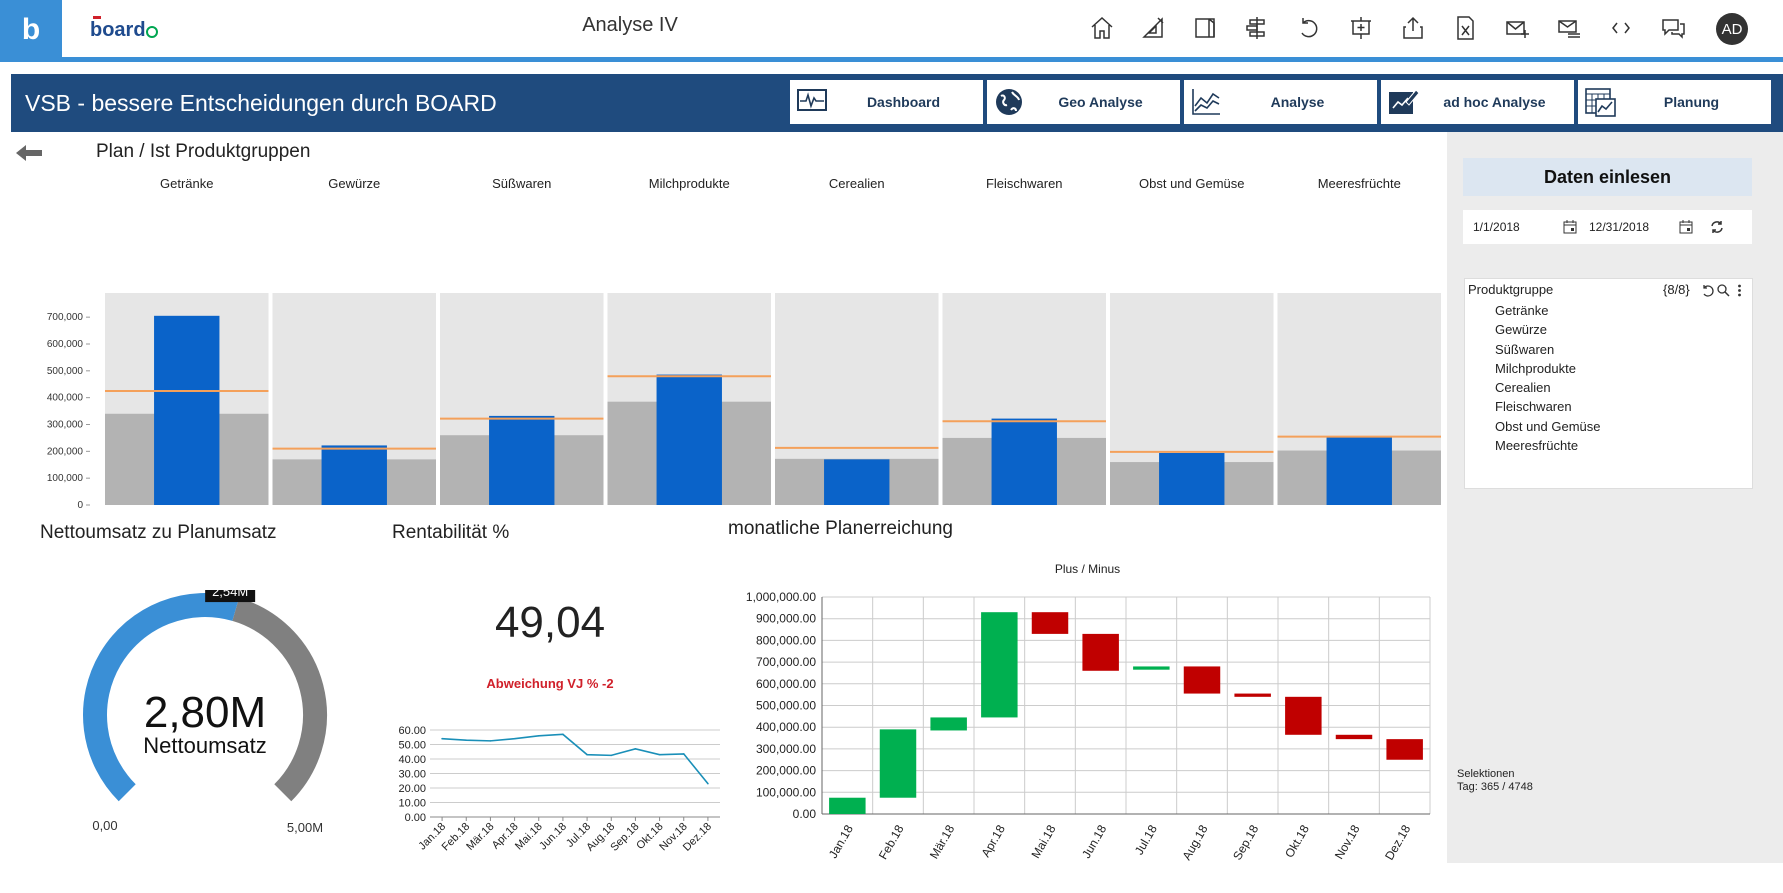  I want to click on y-tick-label: 600,000, so click(65, 344).